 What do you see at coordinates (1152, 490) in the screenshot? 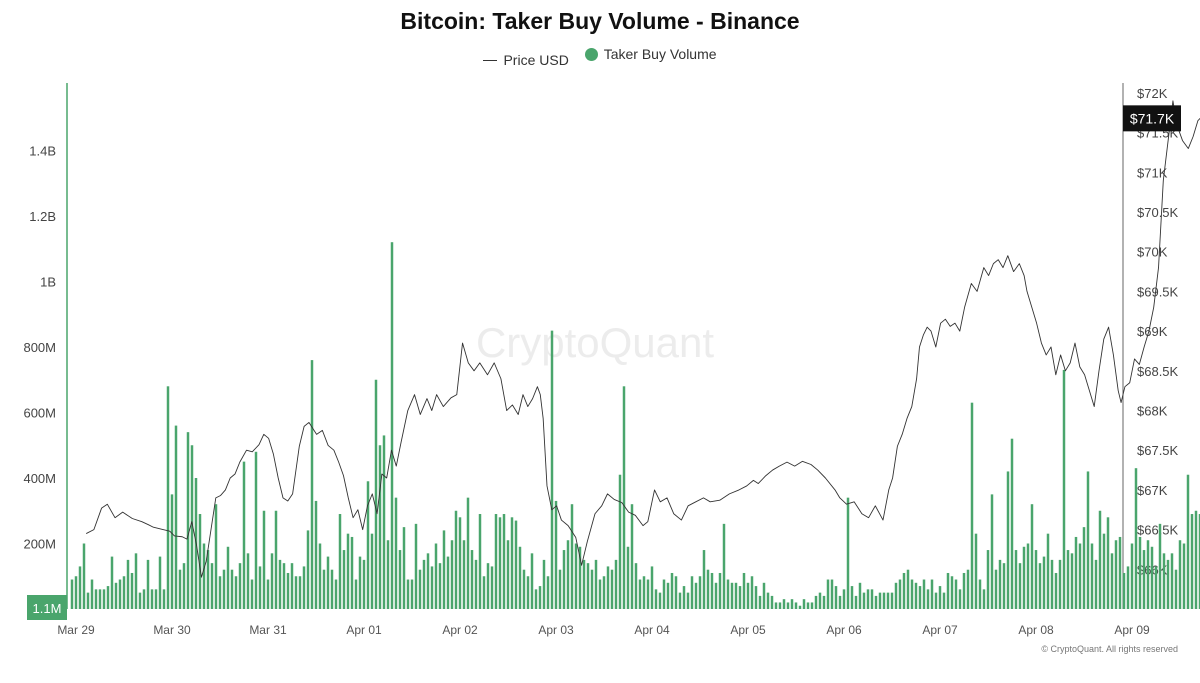
I see `y-right-tick-label: $67K` at bounding box center [1152, 490].